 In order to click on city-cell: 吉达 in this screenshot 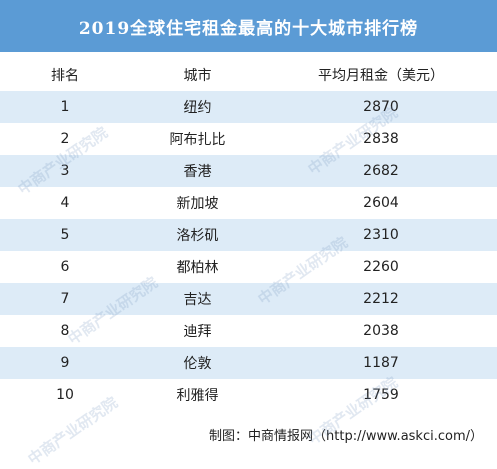, I will do `click(197, 299)`.